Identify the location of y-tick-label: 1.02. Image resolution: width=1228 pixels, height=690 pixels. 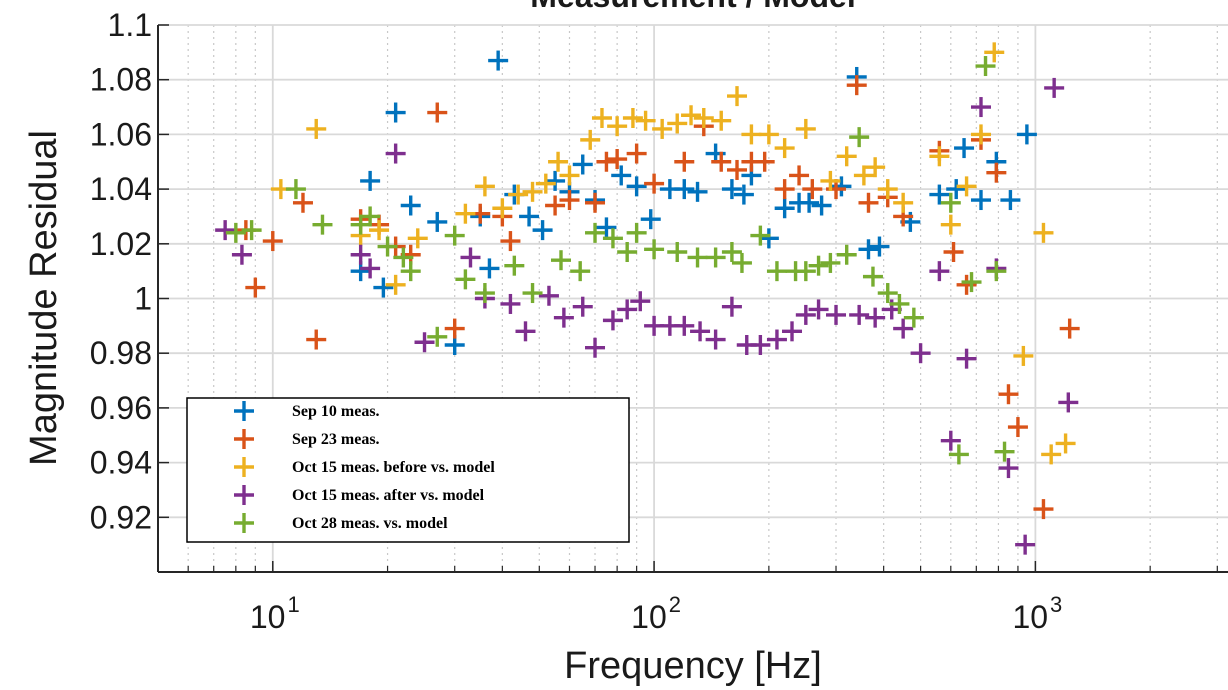
(121, 244).